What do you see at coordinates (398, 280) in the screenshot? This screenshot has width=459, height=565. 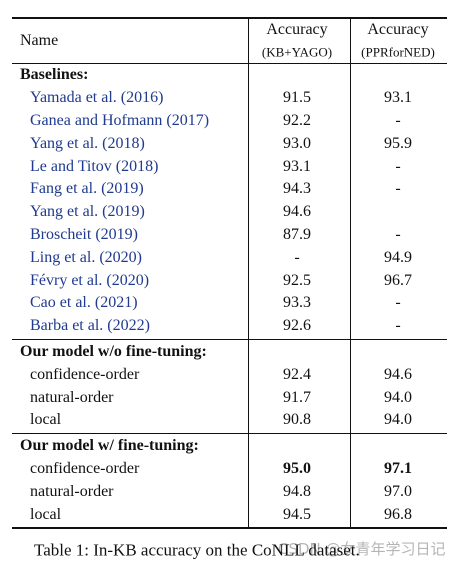 I see `cell: 96.7` at bounding box center [398, 280].